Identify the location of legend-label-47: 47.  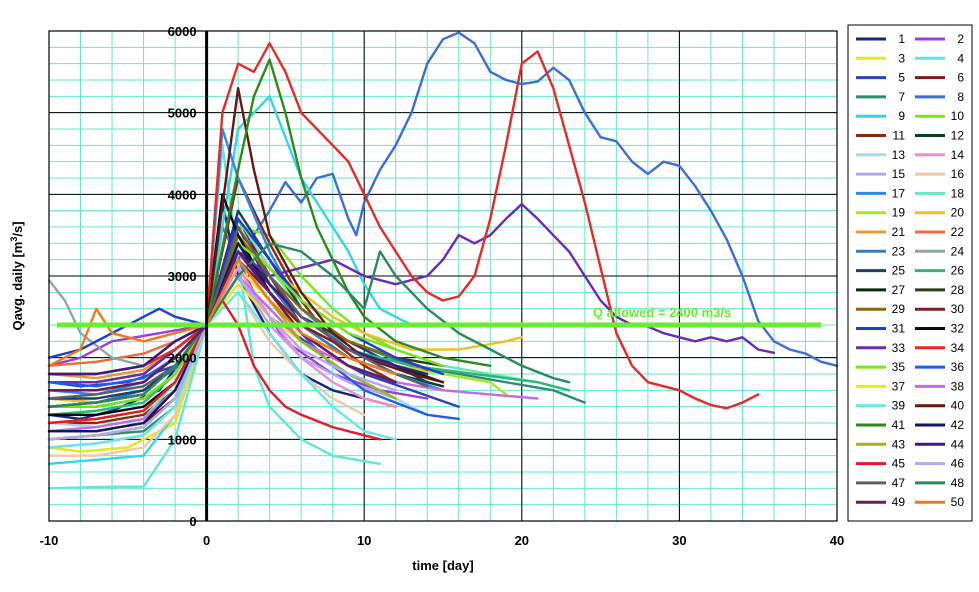
(899, 483).